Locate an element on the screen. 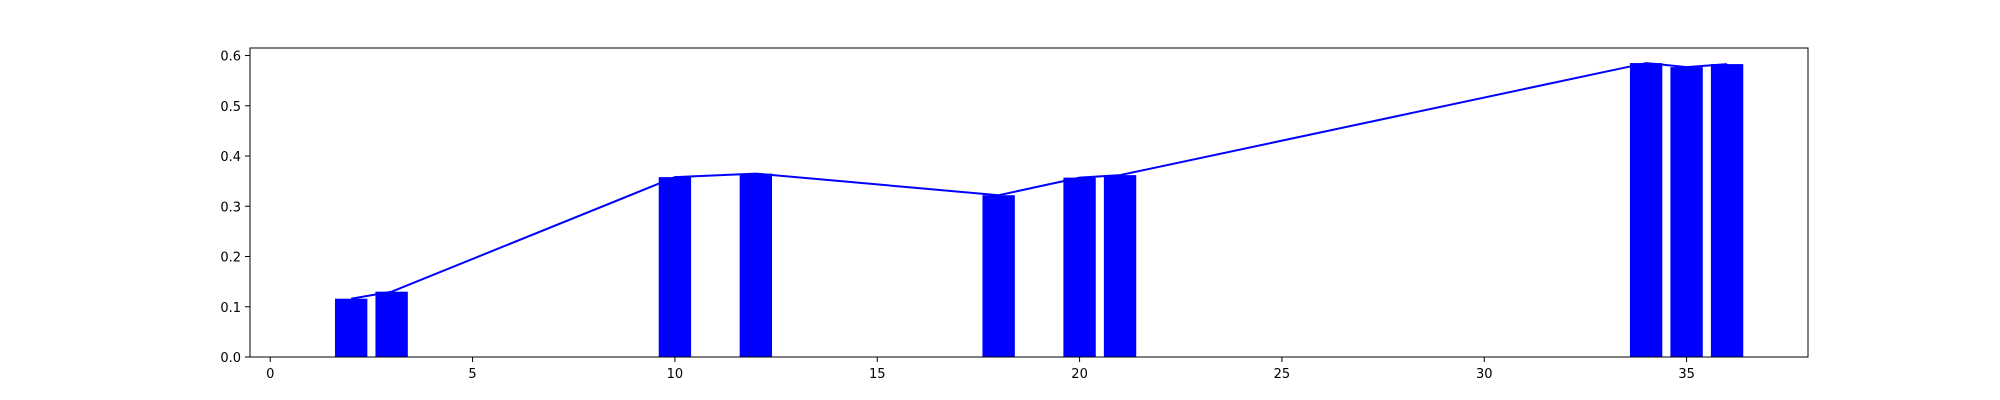 This screenshot has width=2000, height=400. y-tick-label: 0.3 is located at coordinates (230, 207).